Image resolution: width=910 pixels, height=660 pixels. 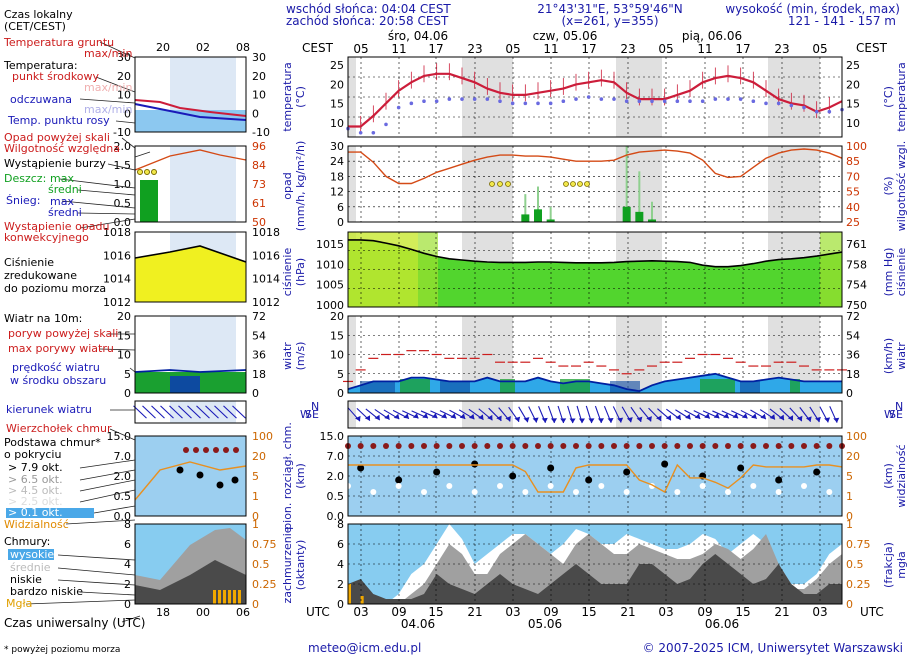 I want to click on cover-label-right: (frakcja), so click(x=888, y=565).